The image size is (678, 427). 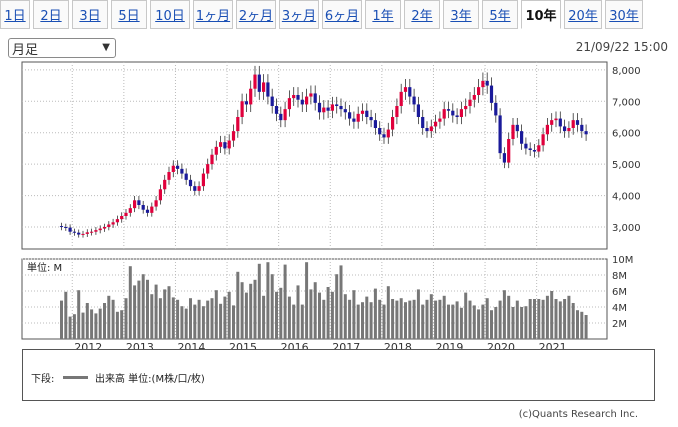 I want to click on tab-9: 1年, so click(x=383, y=14).